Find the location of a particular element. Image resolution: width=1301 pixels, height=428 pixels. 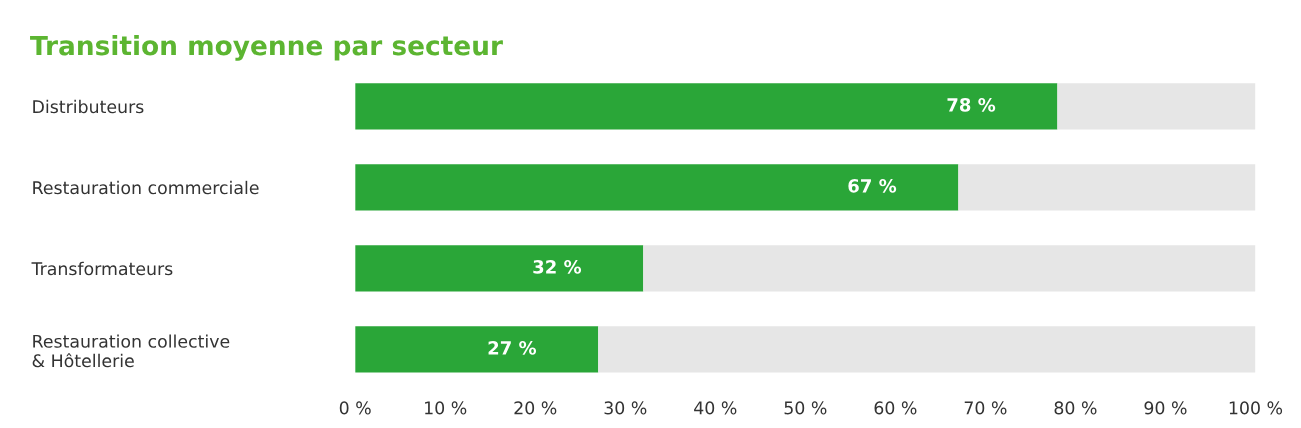

x-tick-label: 50 % is located at coordinates (805, 408).